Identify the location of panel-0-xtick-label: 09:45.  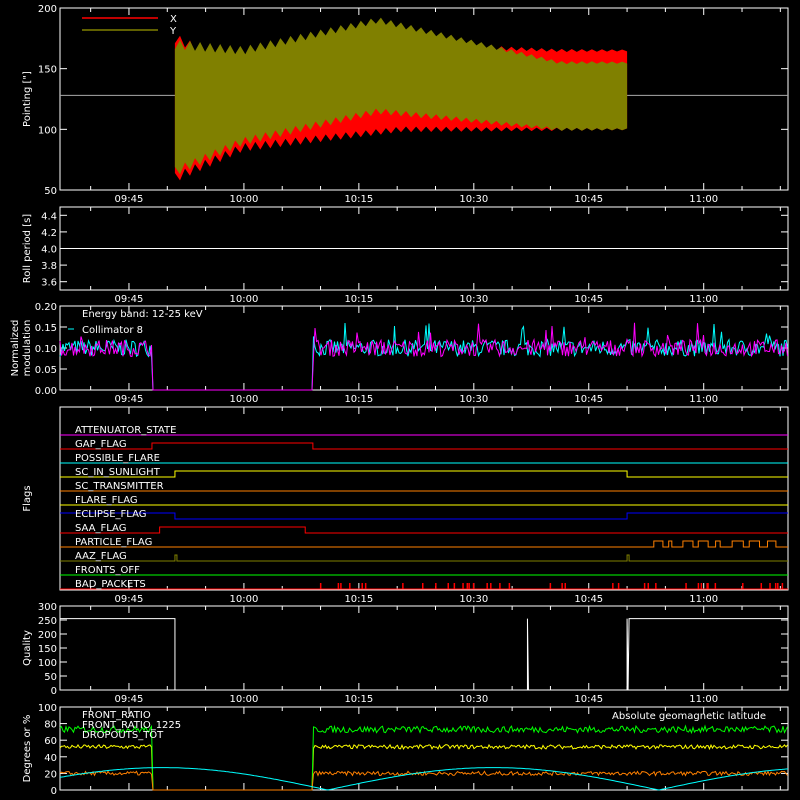
(129, 199).